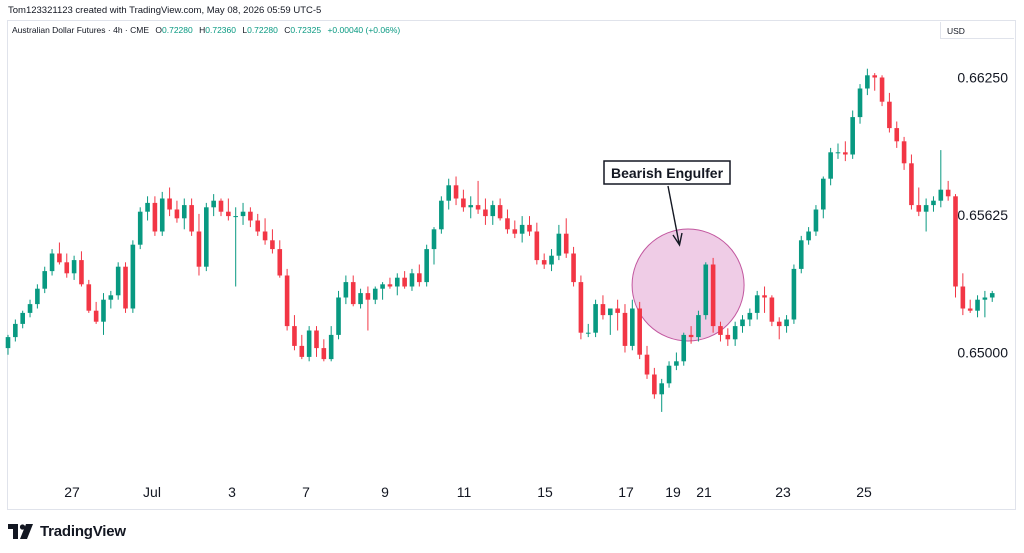  I want to click on tradingview-logo: TradingView, so click(67, 531).